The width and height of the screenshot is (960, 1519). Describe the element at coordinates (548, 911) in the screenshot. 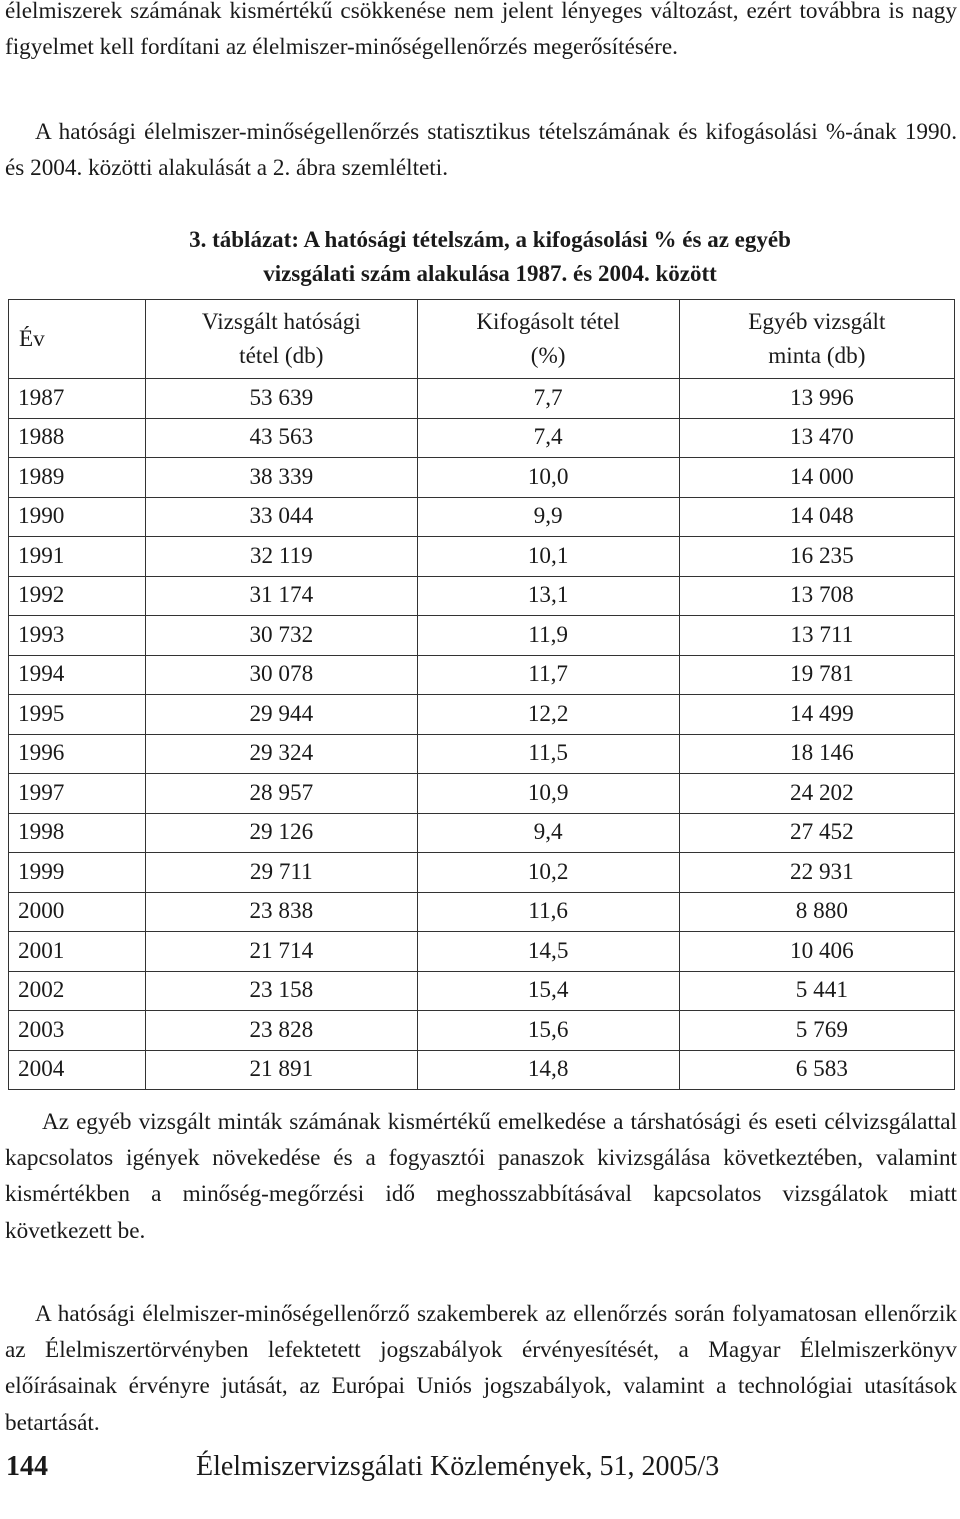

I see `cell-rejected-percent: 11,6` at that location.